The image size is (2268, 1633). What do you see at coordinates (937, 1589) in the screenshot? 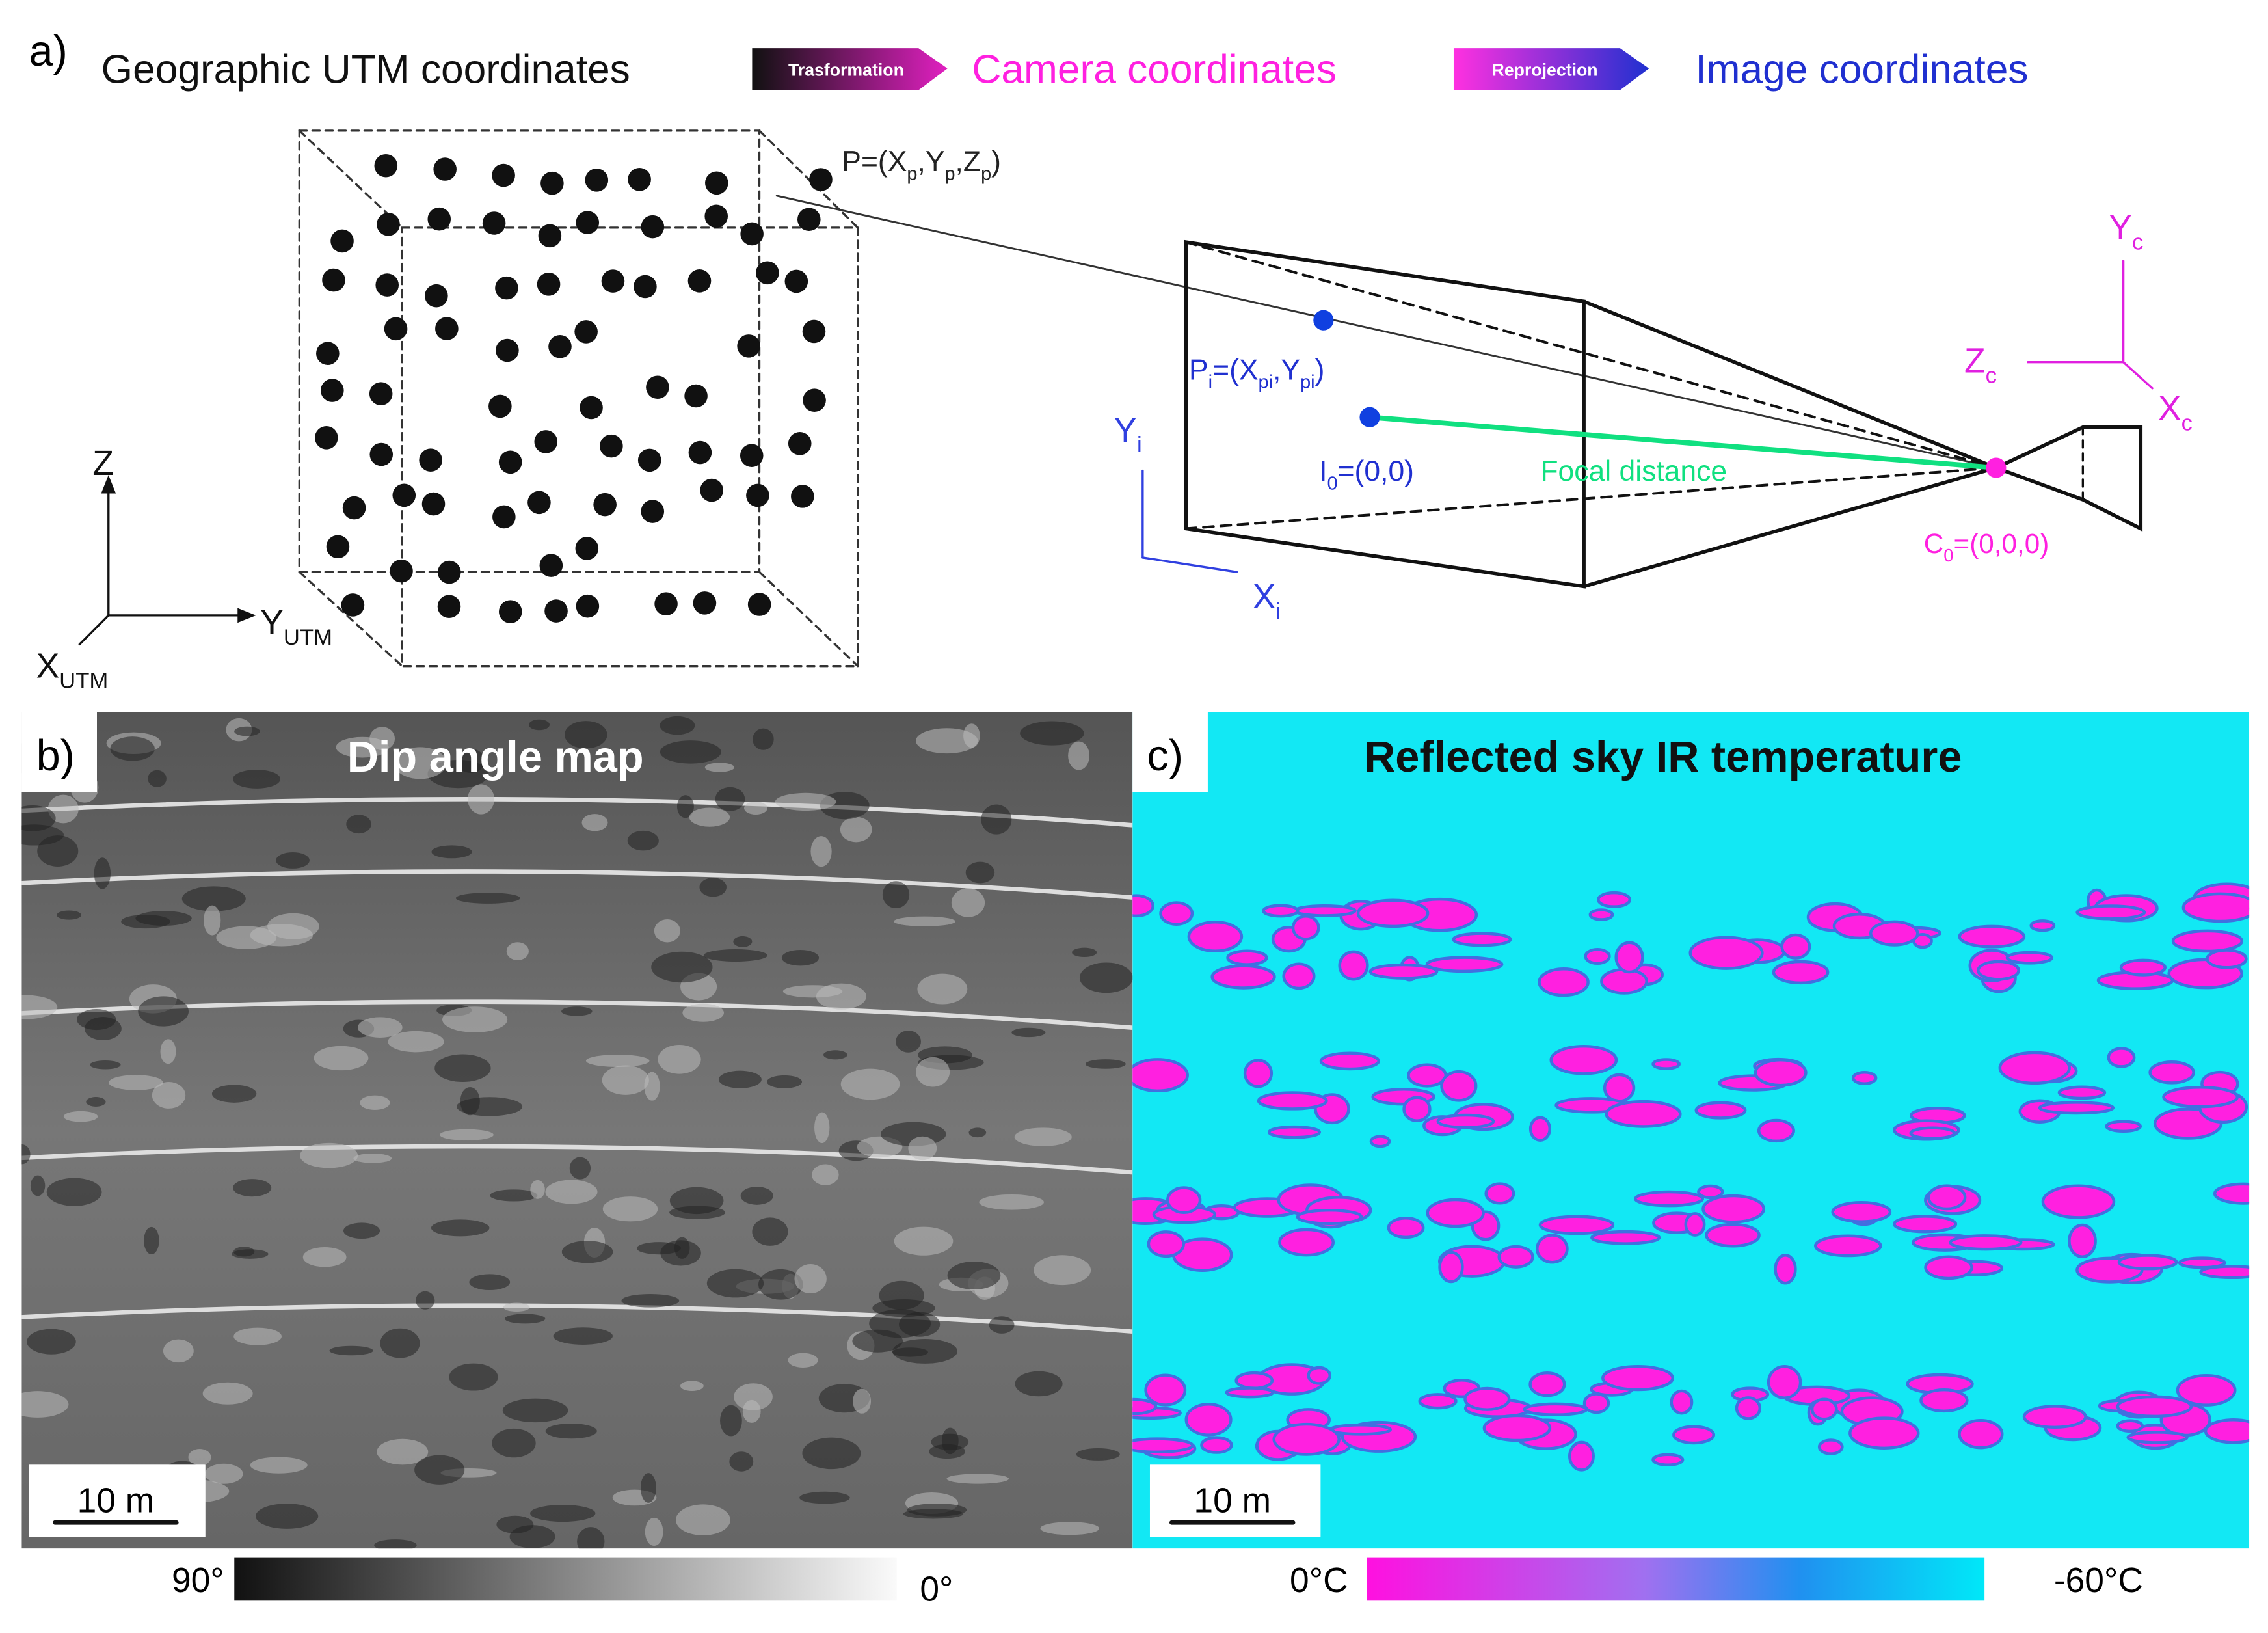
I see `colorbar-label: 0°` at bounding box center [937, 1589].